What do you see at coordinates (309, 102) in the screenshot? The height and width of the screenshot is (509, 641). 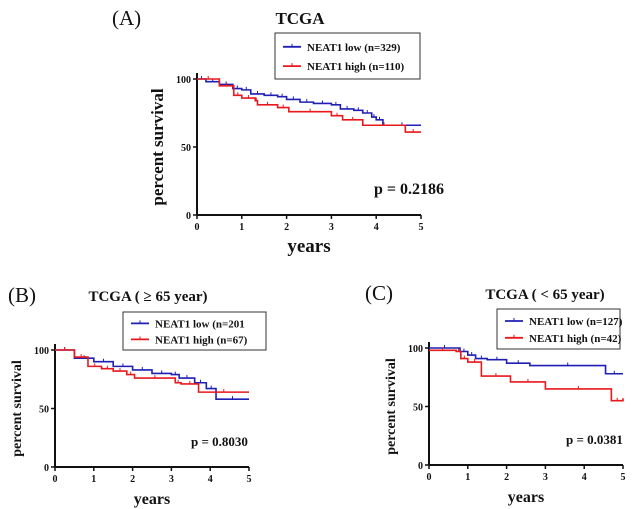 I see `survival-curve-low` at bounding box center [309, 102].